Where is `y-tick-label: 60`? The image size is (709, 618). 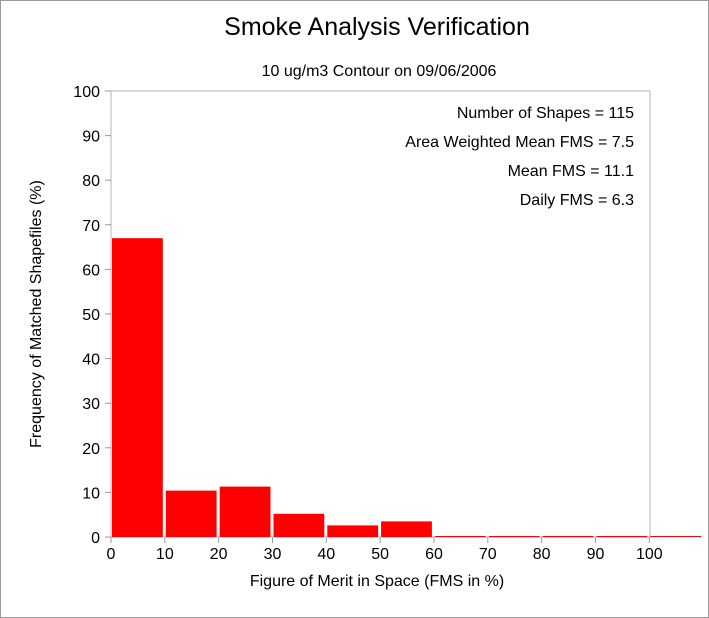
y-tick-label: 60 is located at coordinates (91, 270).